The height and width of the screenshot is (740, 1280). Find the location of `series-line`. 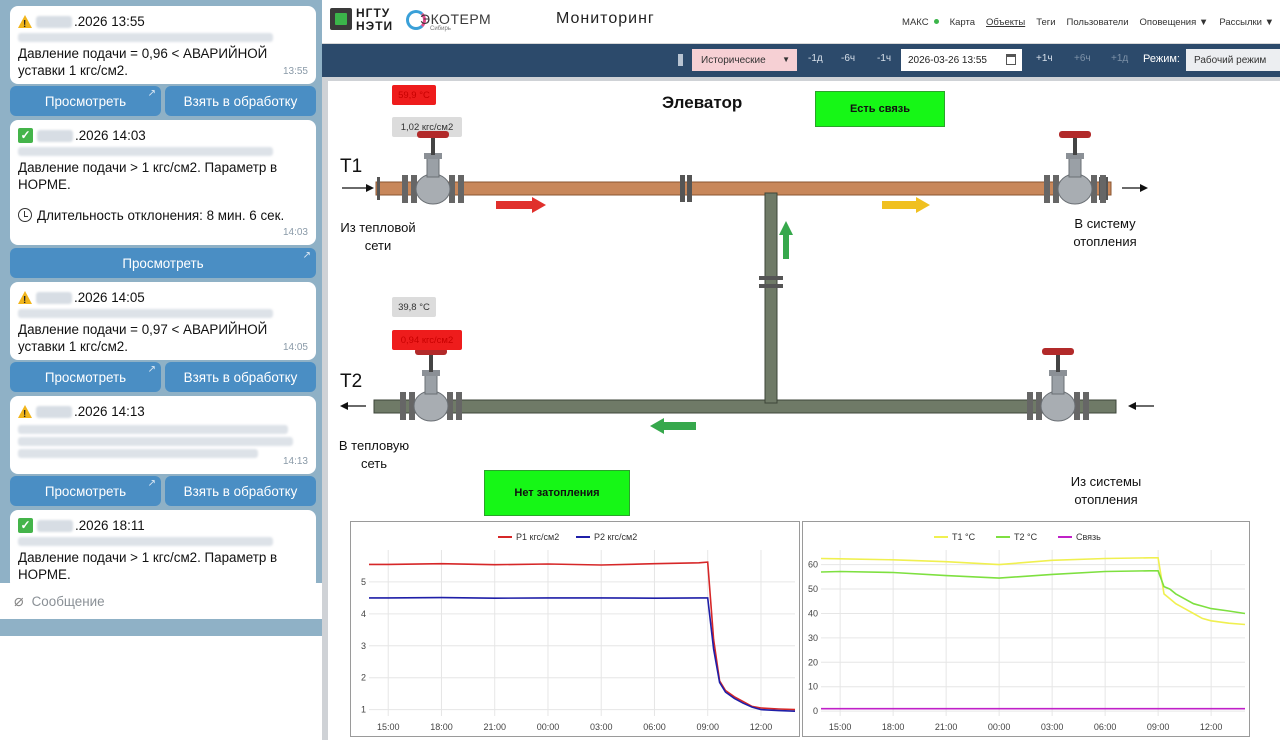

series-line is located at coordinates (582, 636).